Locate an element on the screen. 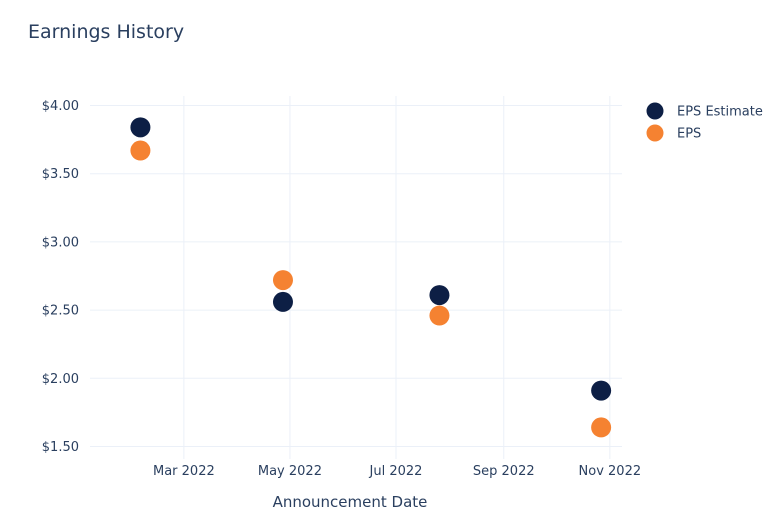 The height and width of the screenshot is (527, 782). x-tick-label: May 2022 is located at coordinates (290, 471).